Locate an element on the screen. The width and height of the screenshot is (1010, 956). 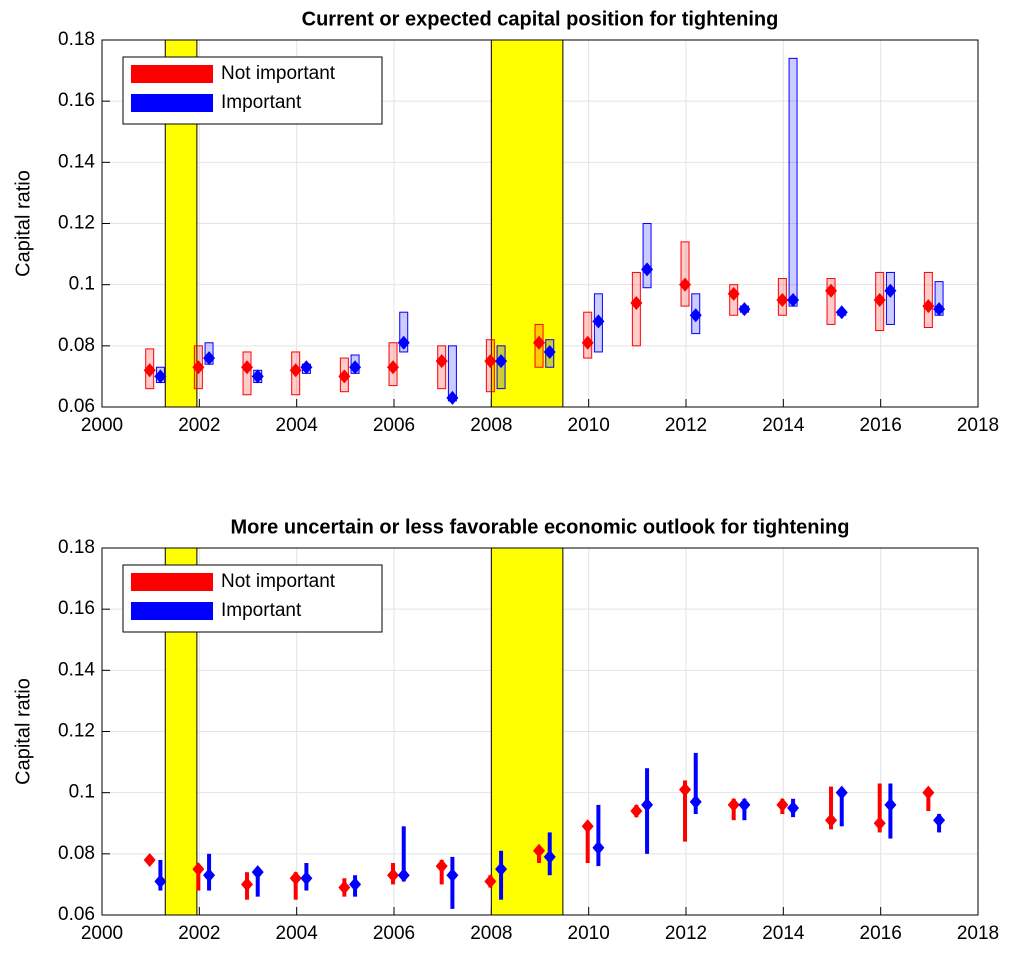
y-tick-label: 0.16 is located at coordinates (76, 608).